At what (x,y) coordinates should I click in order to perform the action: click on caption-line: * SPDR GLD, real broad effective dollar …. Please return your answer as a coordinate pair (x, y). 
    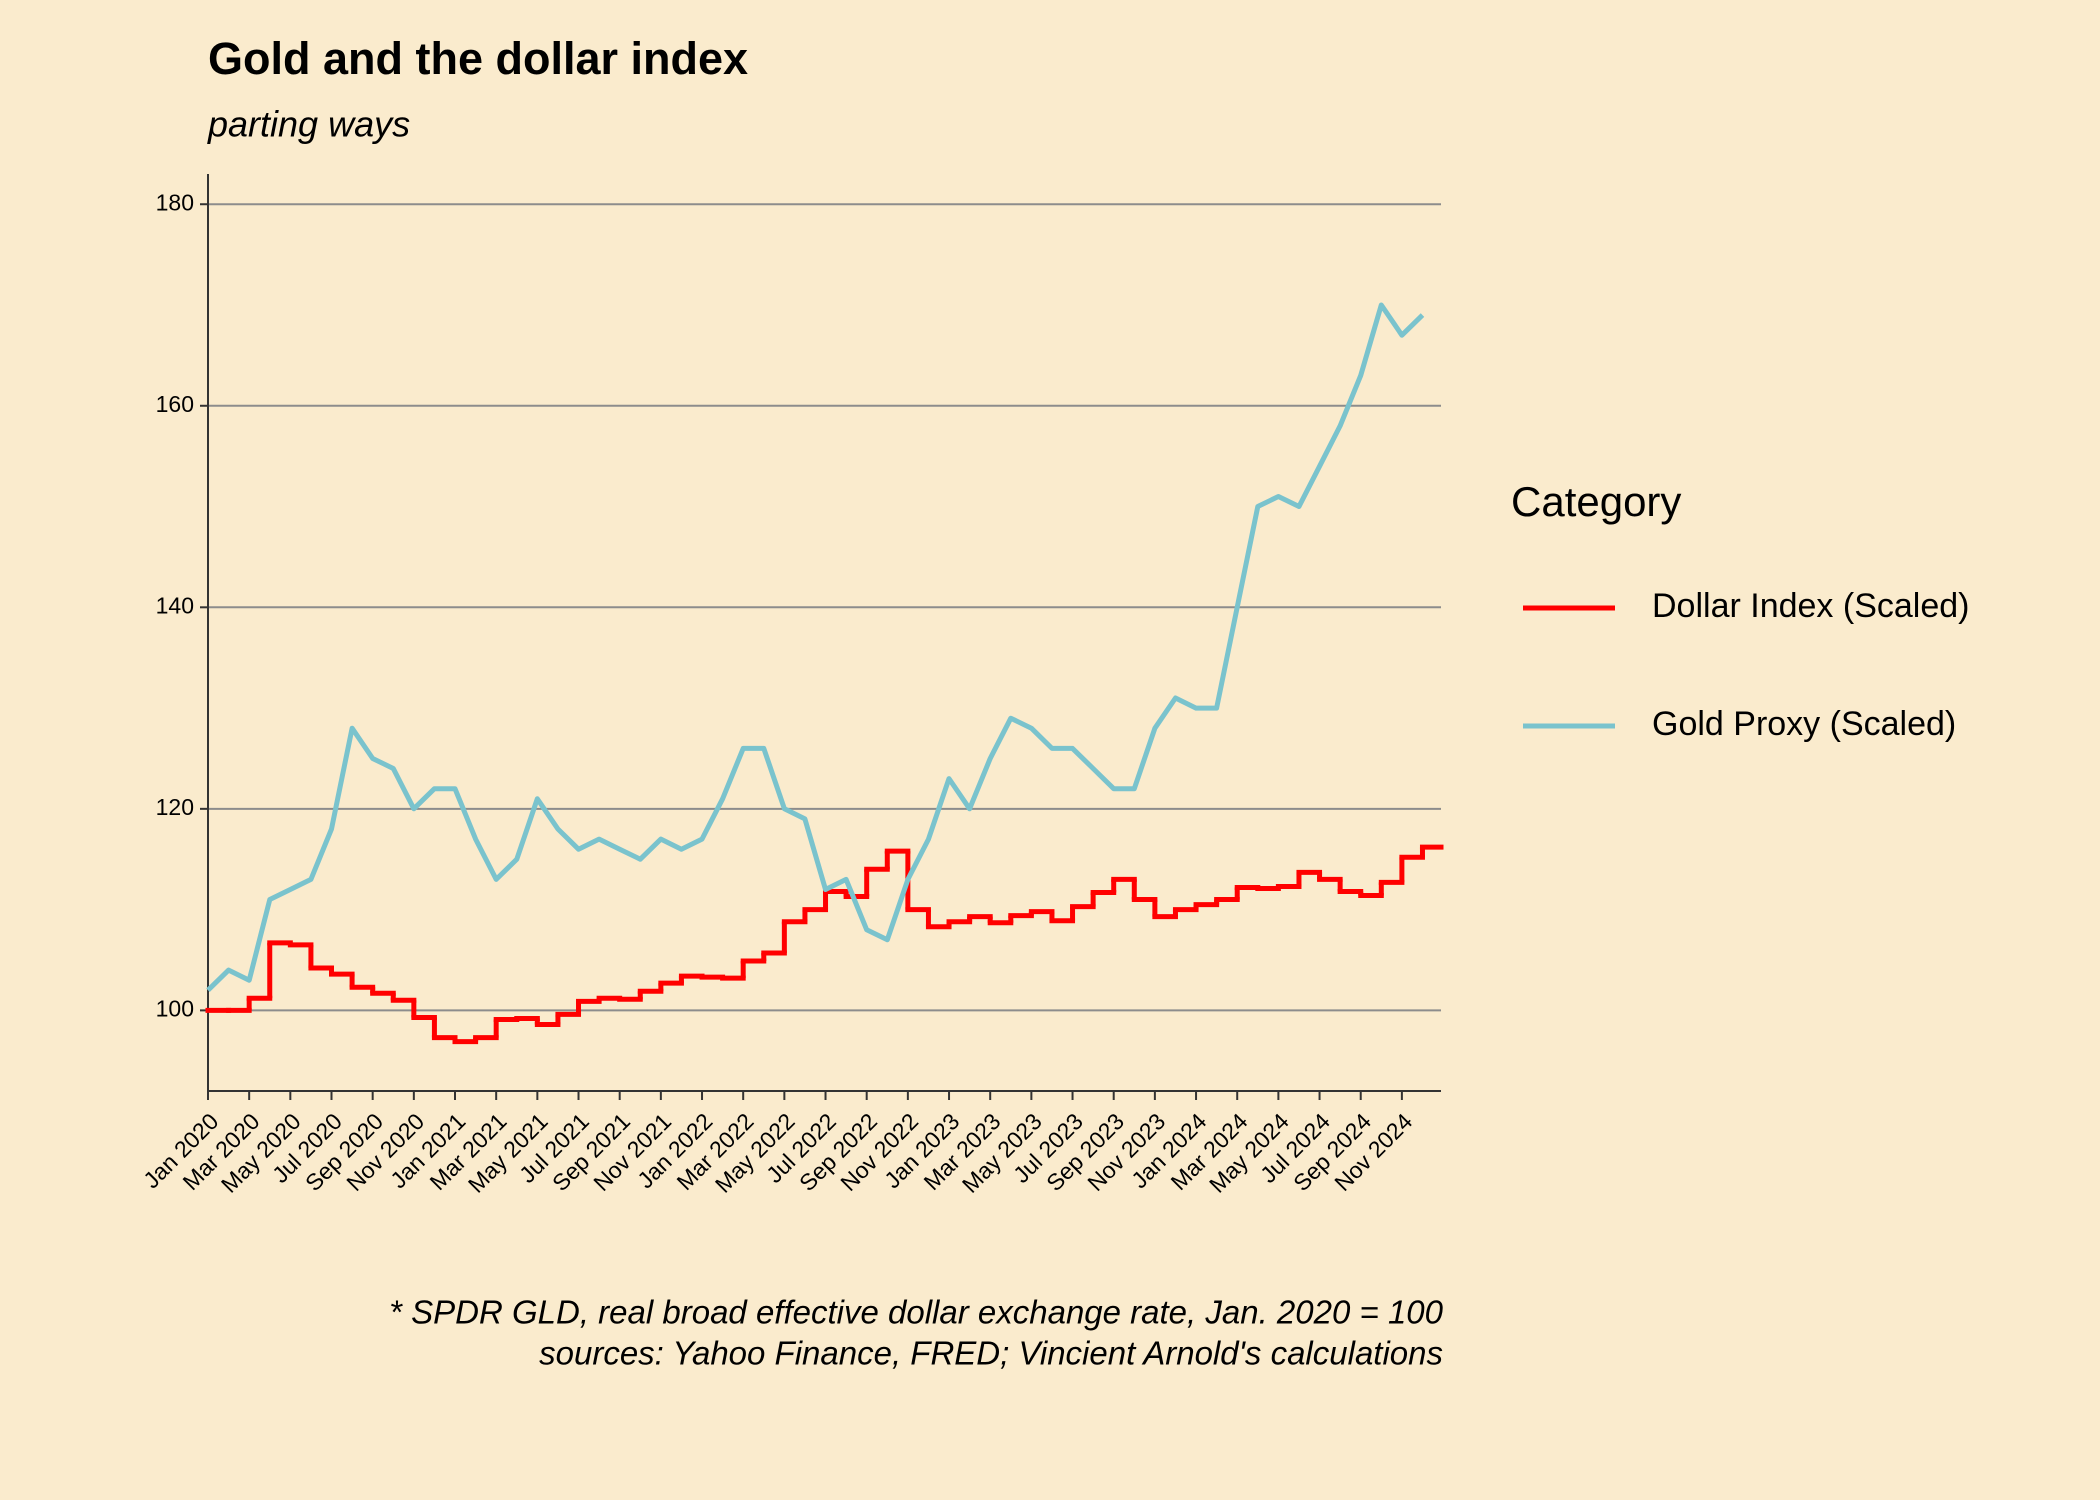
    Looking at the image, I should click on (916, 1312).